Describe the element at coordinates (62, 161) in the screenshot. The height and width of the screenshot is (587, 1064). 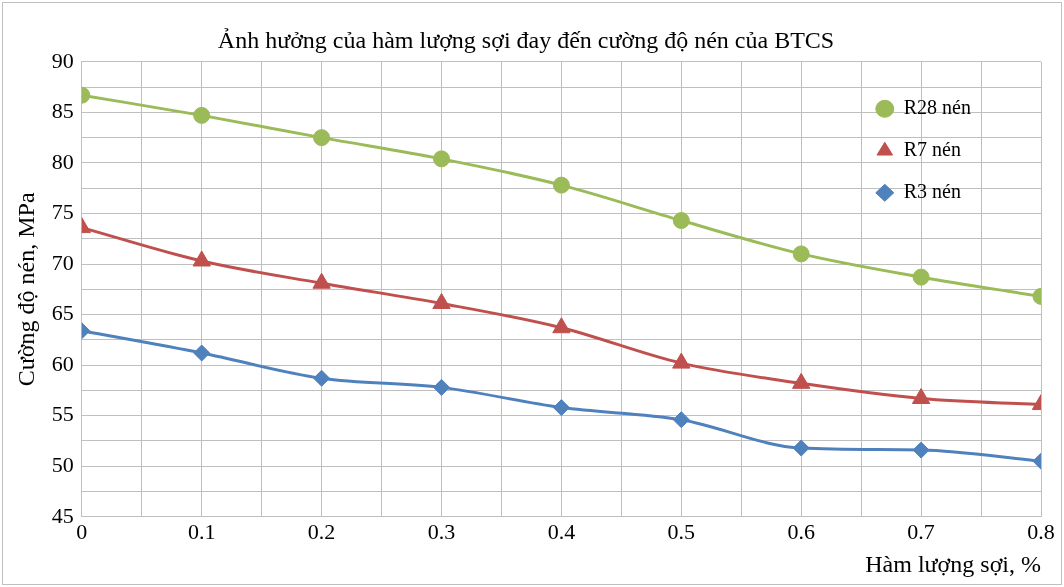
I see `y-tick-label: 80` at that location.